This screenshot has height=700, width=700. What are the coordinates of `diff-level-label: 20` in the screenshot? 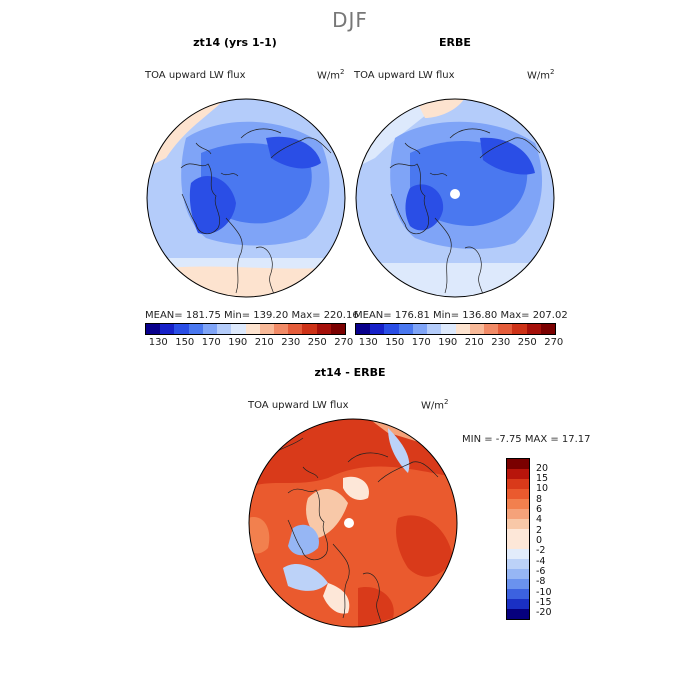 It's located at (542, 468).